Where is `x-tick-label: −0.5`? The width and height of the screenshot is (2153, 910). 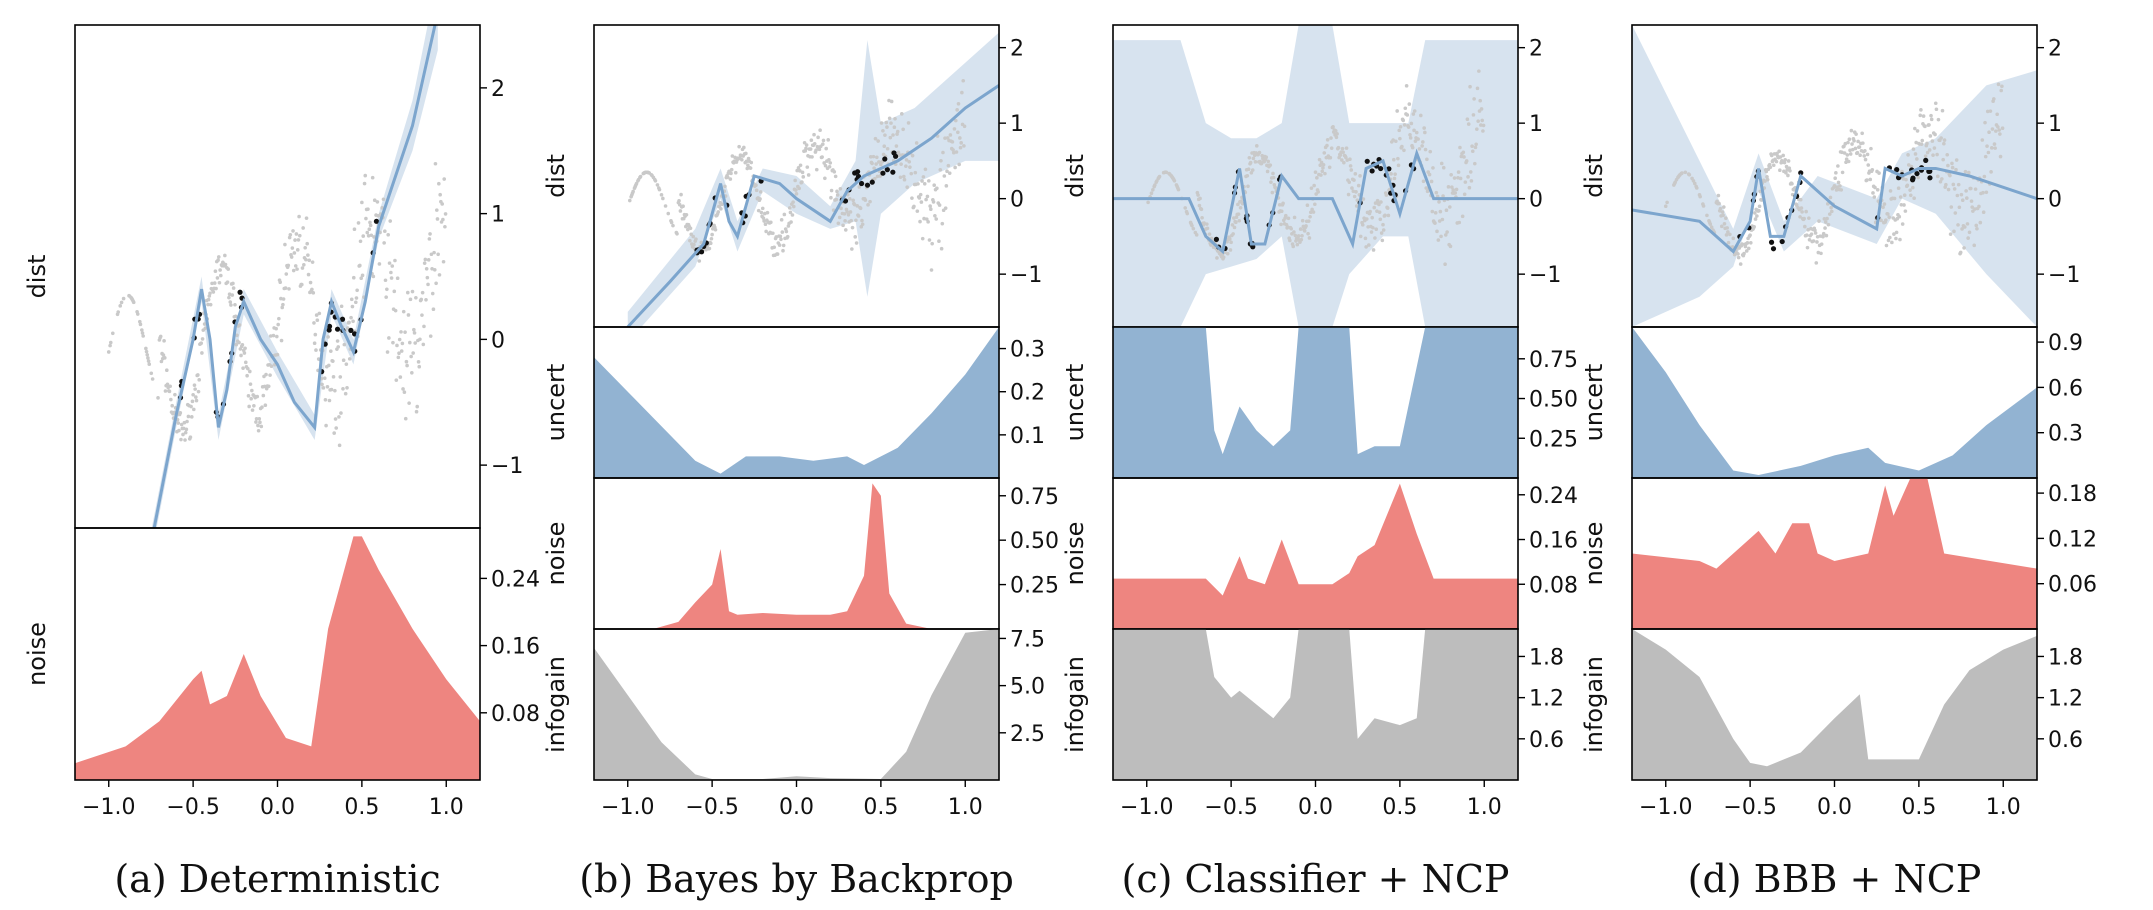
x-tick-label: −0.5 is located at coordinates (192, 807).